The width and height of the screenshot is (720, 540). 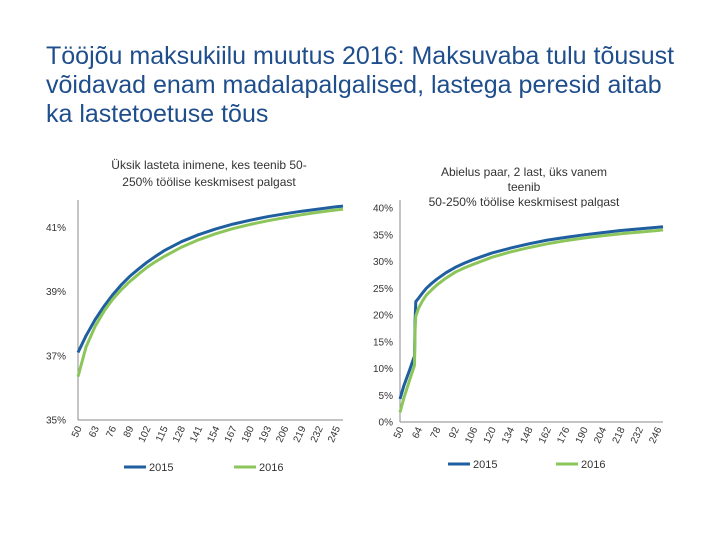 What do you see at coordinates (94, 431) in the screenshot?
I see `x-tick-label: 63` at bounding box center [94, 431].